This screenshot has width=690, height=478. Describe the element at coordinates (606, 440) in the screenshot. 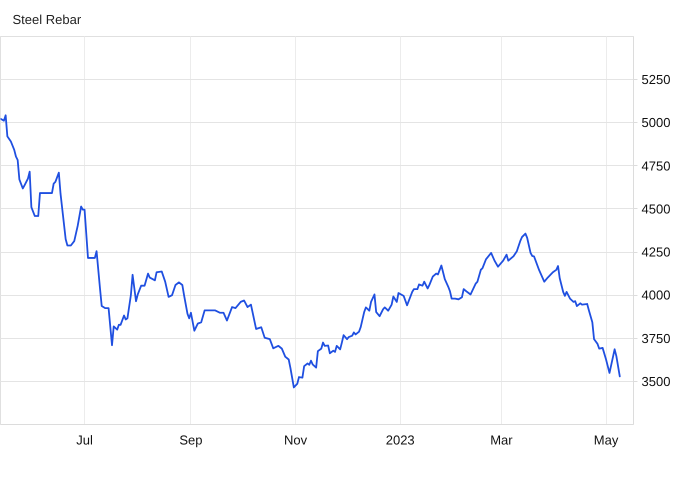

I see `x-tick-label: May` at that location.